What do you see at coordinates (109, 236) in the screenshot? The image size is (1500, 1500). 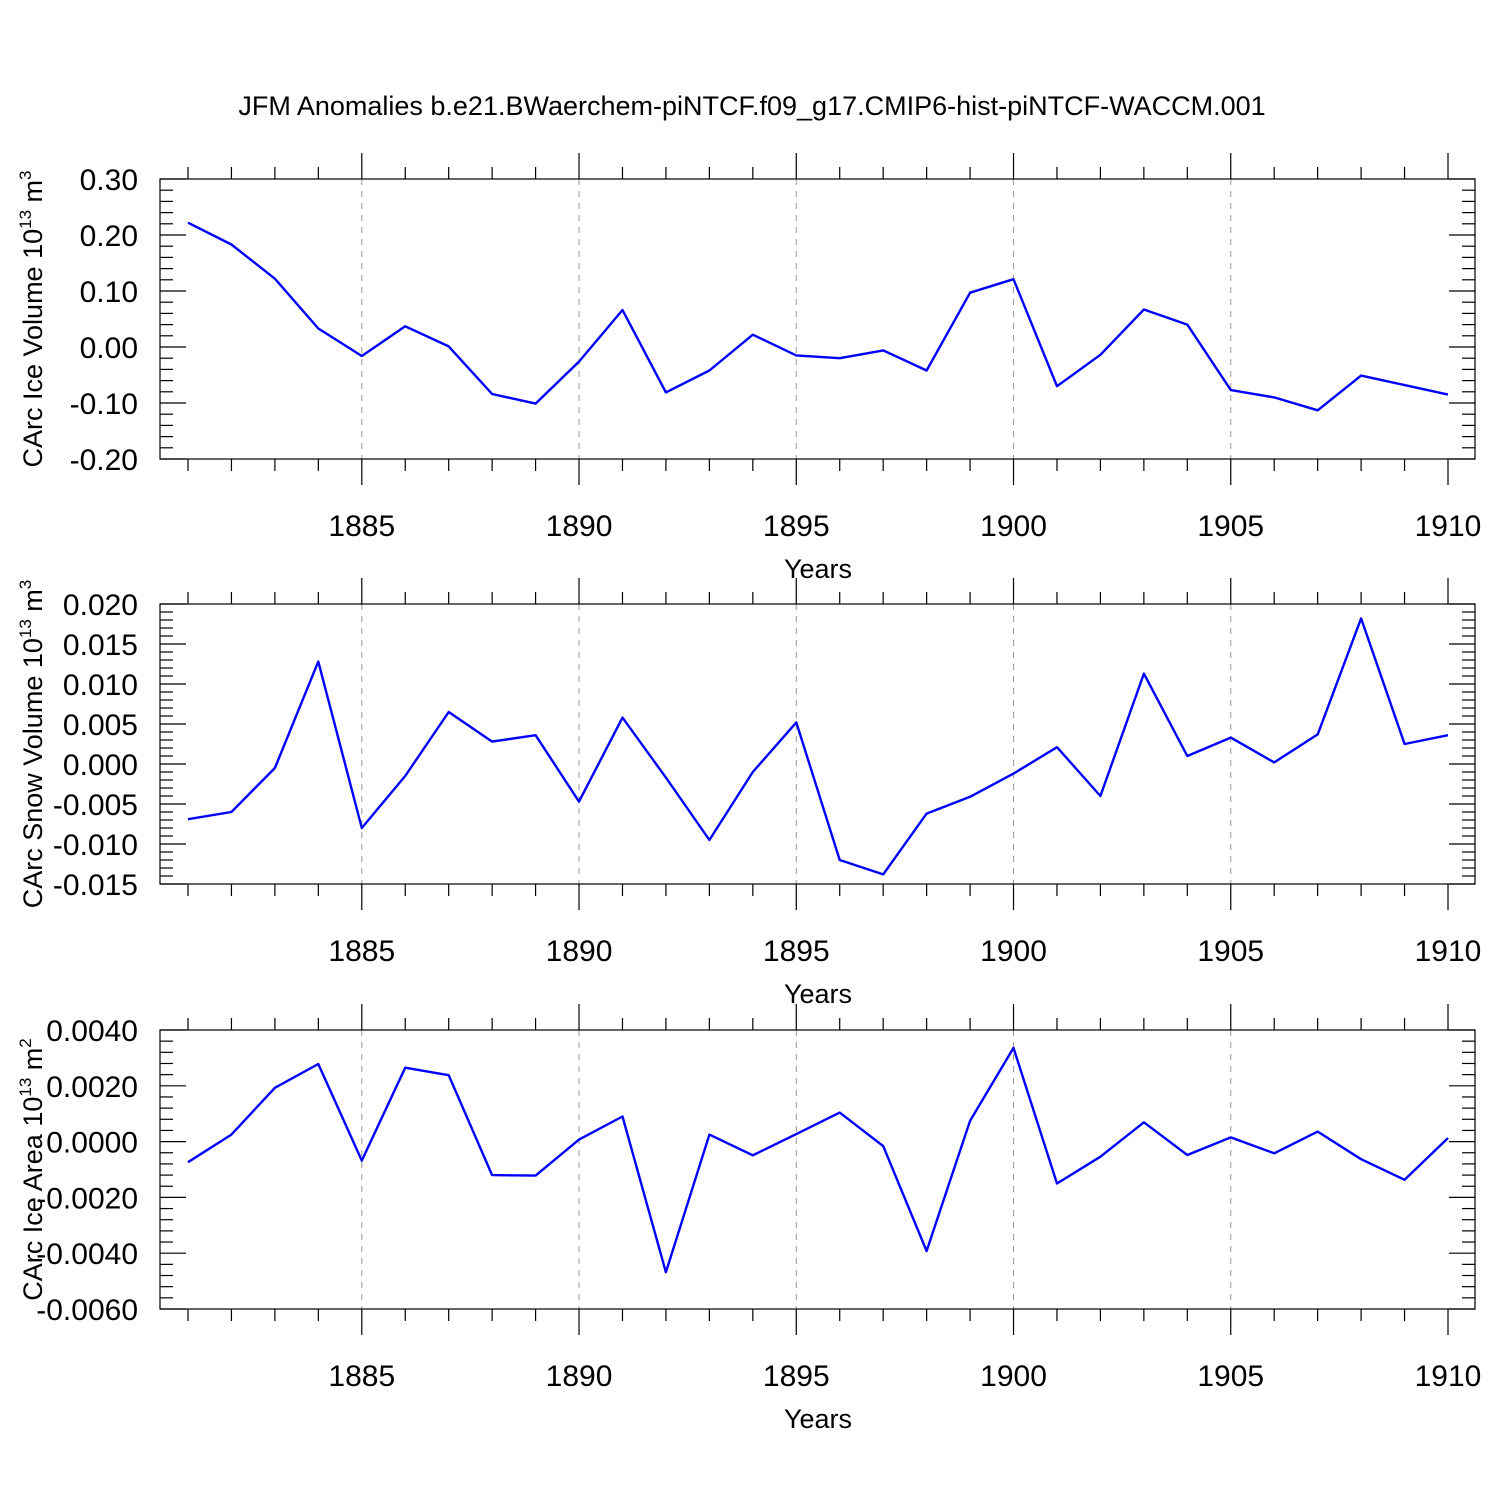 I see `y-tick-label: 0.20` at bounding box center [109, 236].